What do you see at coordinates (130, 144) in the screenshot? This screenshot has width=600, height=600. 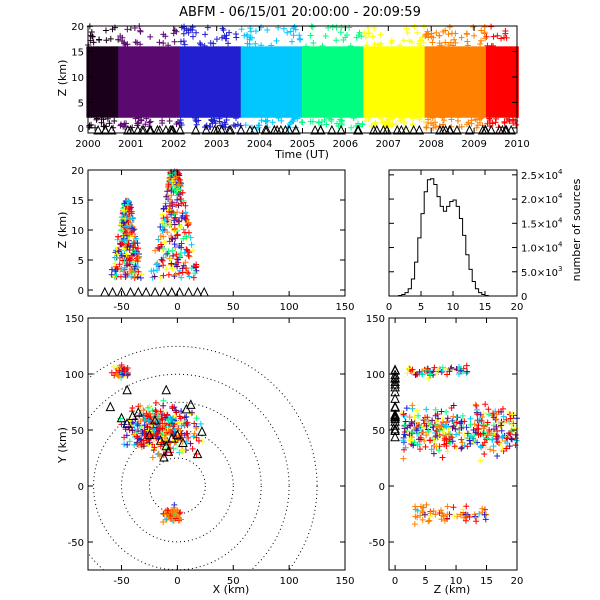 I see `time-height-xtick-label: 2001` at bounding box center [130, 144].